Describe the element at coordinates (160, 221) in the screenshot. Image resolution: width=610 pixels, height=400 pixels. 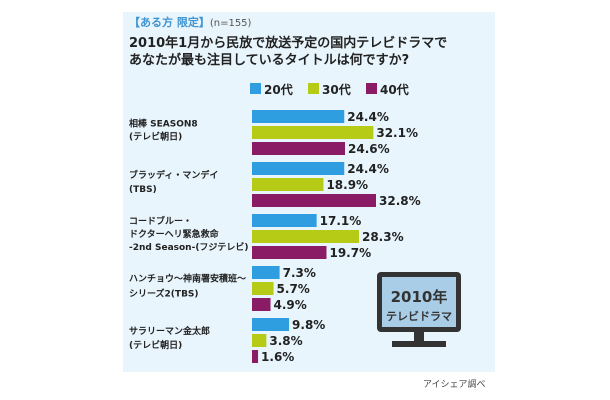
I see `category-label-3-line-1: コードブルー・` at that location.